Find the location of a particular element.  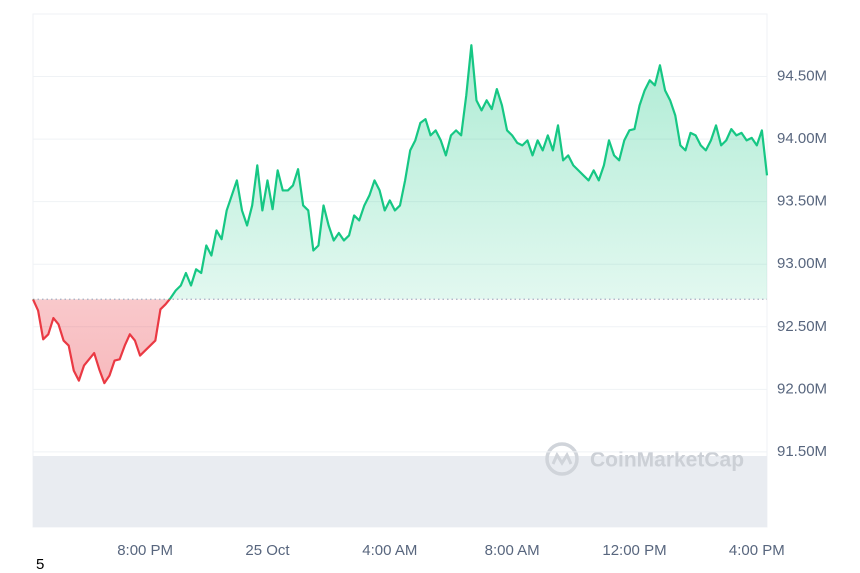

x-tick-label: 8:00 AM is located at coordinates (512, 550).